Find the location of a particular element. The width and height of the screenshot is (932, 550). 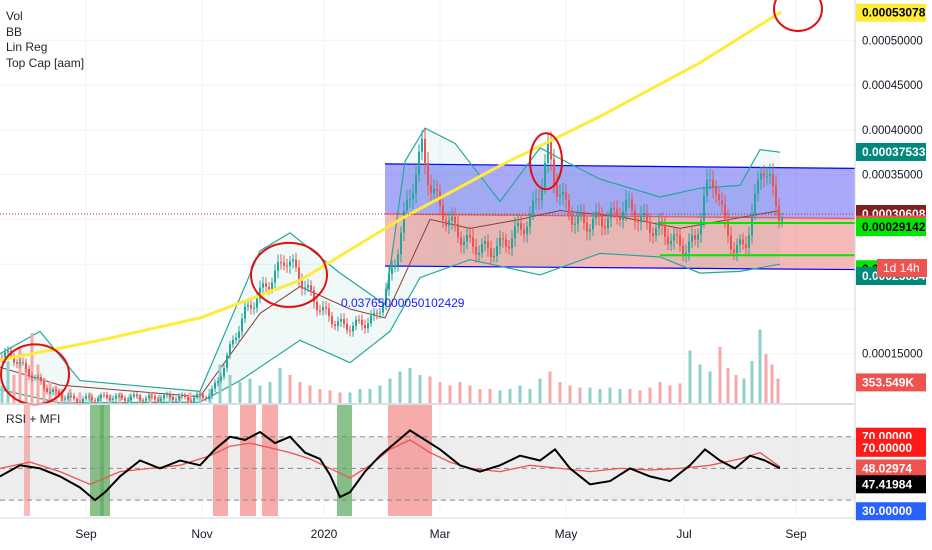

price-label-1: 0.00037533 is located at coordinates (894, 152).